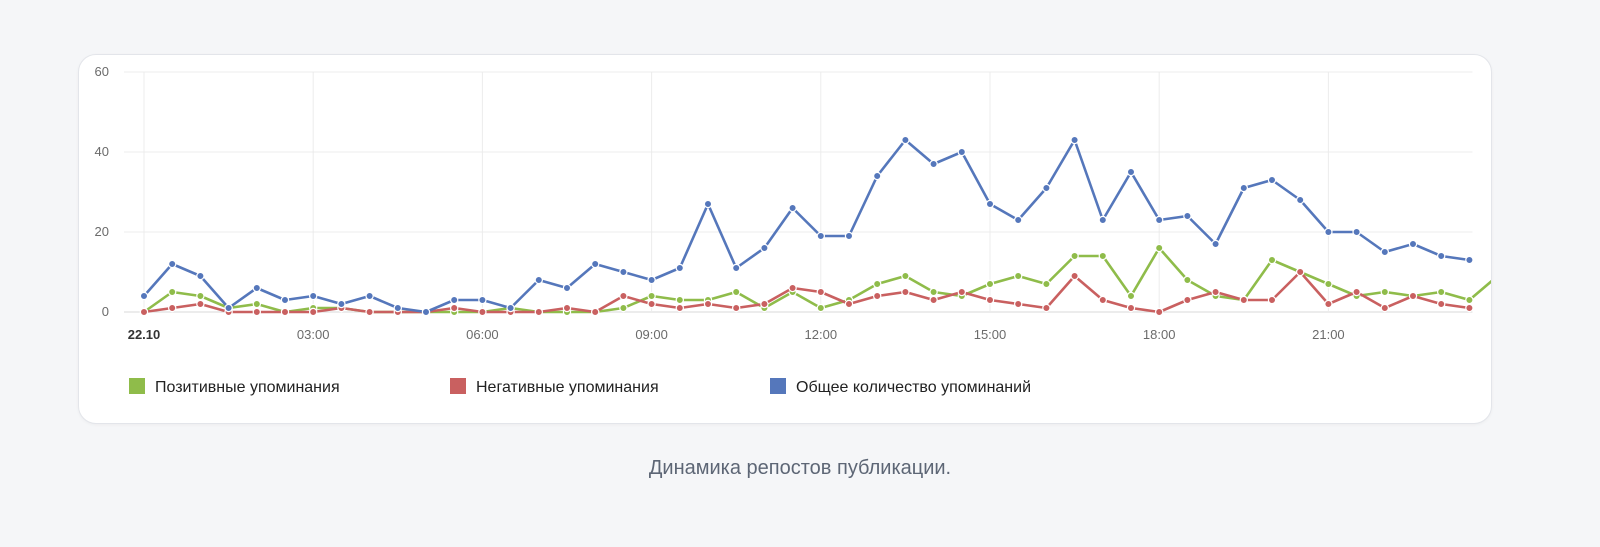 The height and width of the screenshot is (547, 1600). What do you see at coordinates (567, 387) in the screenshot?
I see `legend-label-2: Негативные упоминания` at bounding box center [567, 387].